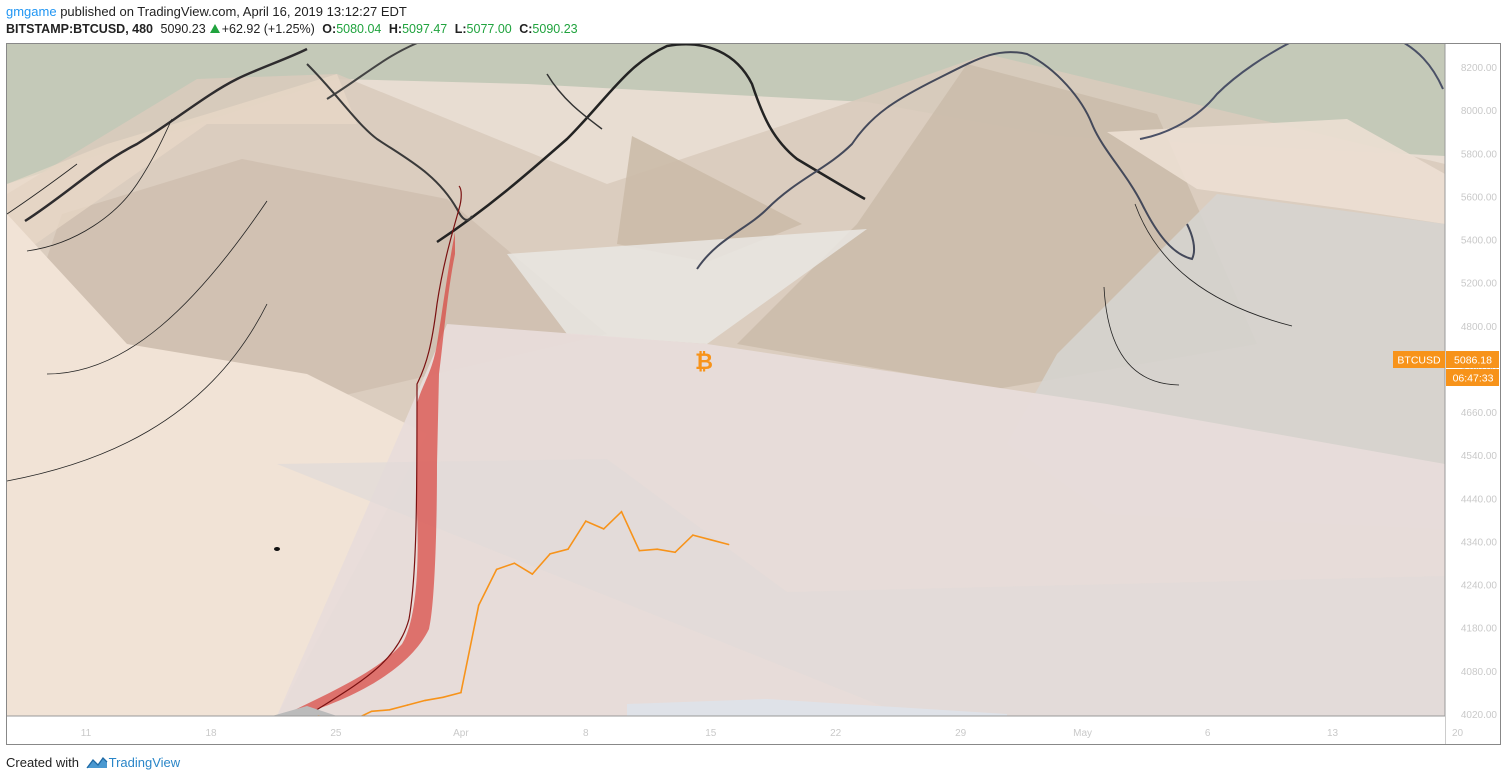 The width and height of the screenshot is (1508, 781). I want to click on price-tick-label: 4440.00, so click(1479, 499).